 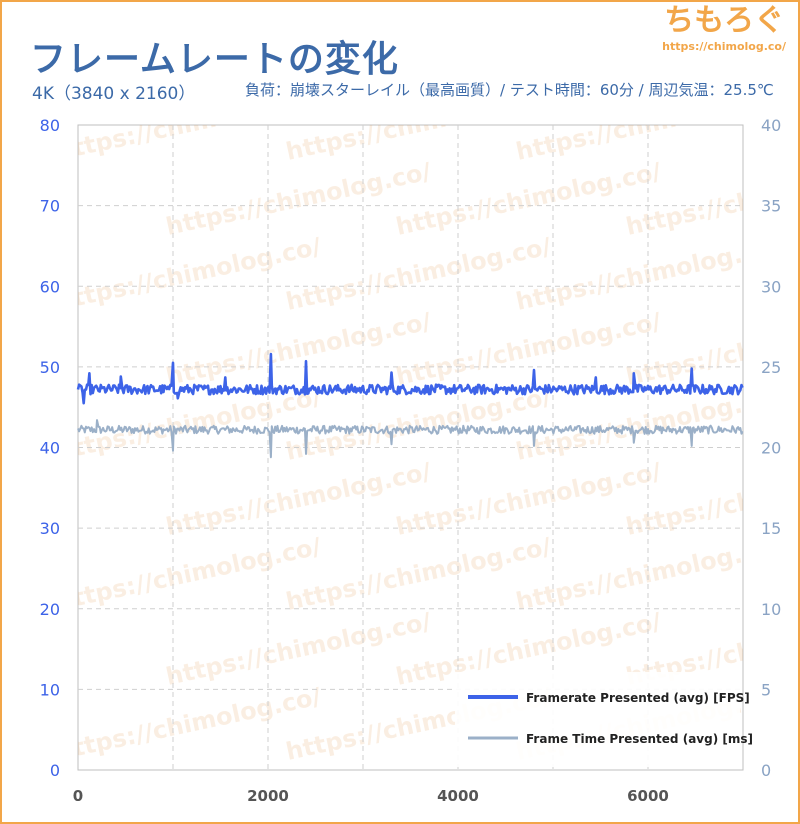 What do you see at coordinates (410, 439) in the screenshot?
I see `frametime-series-line` at bounding box center [410, 439].